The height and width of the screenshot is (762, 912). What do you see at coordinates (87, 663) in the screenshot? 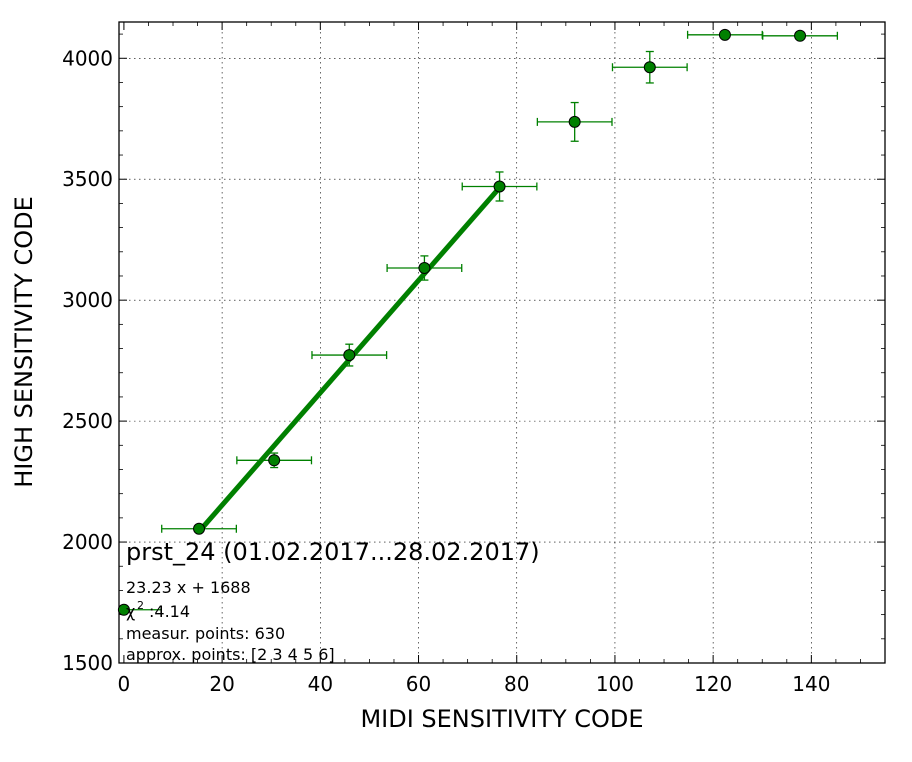
I see `y-tick-label: 1500` at bounding box center [87, 663].